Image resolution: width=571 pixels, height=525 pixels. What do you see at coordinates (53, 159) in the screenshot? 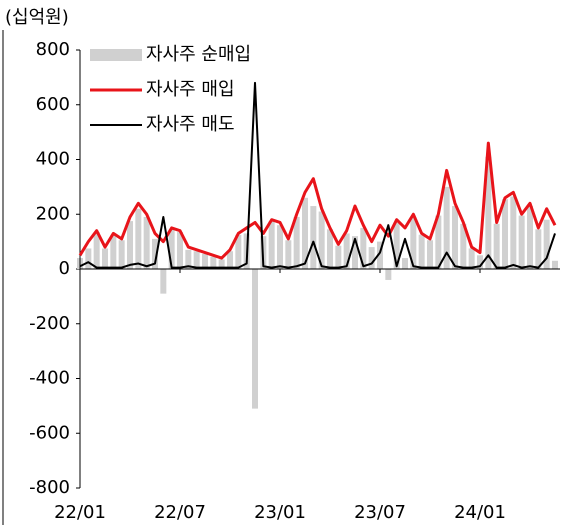
I see `y-tick-label: 400` at bounding box center [53, 159].